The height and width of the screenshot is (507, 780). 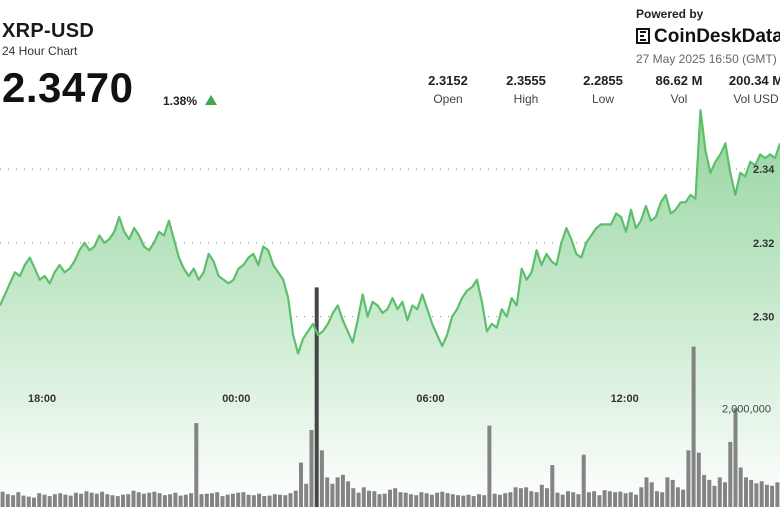 I want to click on stat-vol: 86.62 M Vol, so click(x=679, y=89).